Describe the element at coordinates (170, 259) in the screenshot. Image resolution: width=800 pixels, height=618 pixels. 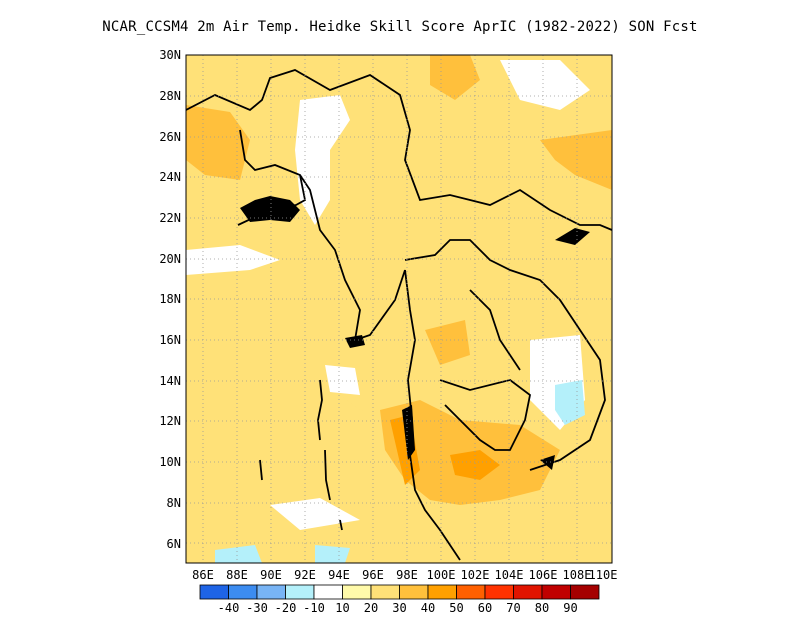
I see `lat-label: 20N` at that location.